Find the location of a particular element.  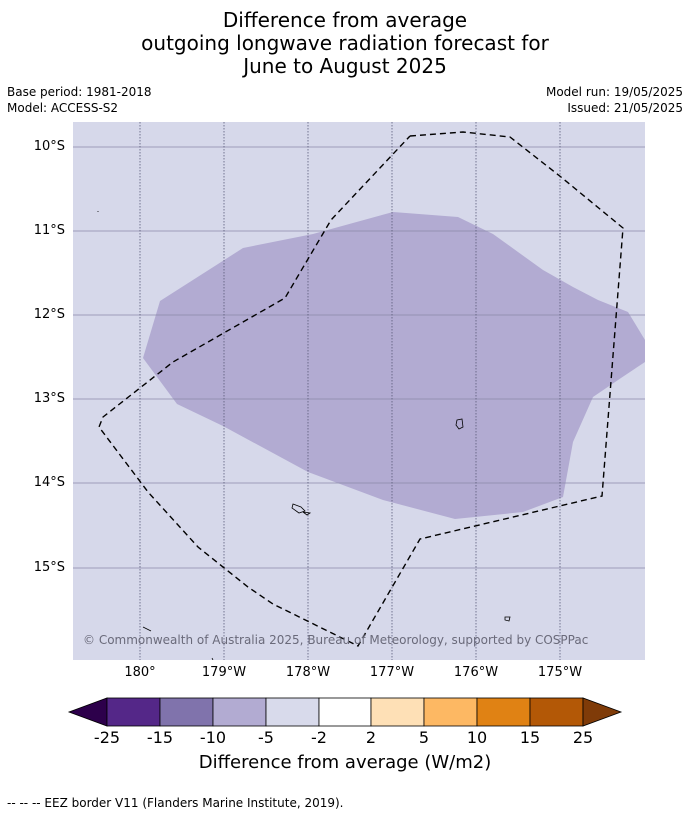

lat-label-11s: 11°S is located at coordinates (49, 230).